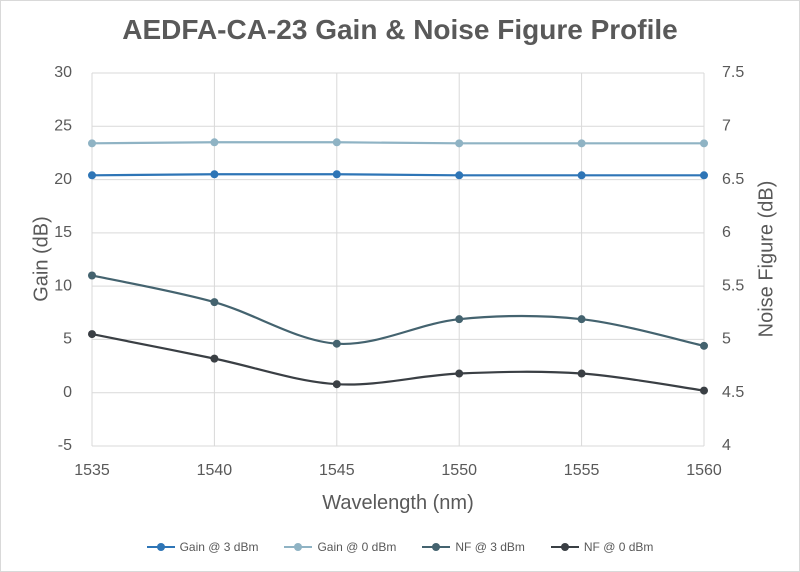  What do you see at coordinates (63, 126) in the screenshot?
I see `y-tick-label: 25` at bounding box center [63, 126].